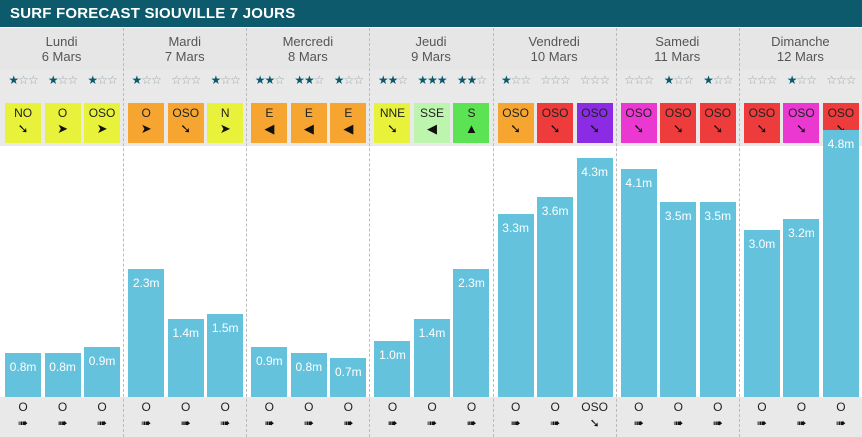 The height and width of the screenshot is (437, 862). I want to click on wind-arrow-icon: ▲, so click(471, 128).